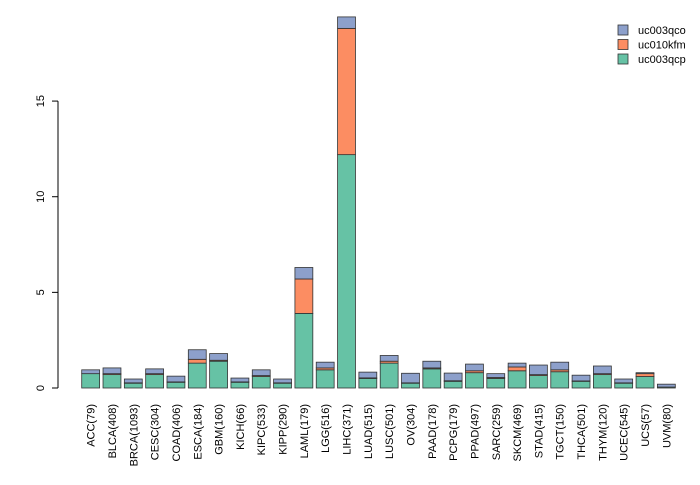  What do you see at coordinates (369, 431) in the screenshot?
I see `x-tick-label: LUAD(515)` at bounding box center [369, 431].